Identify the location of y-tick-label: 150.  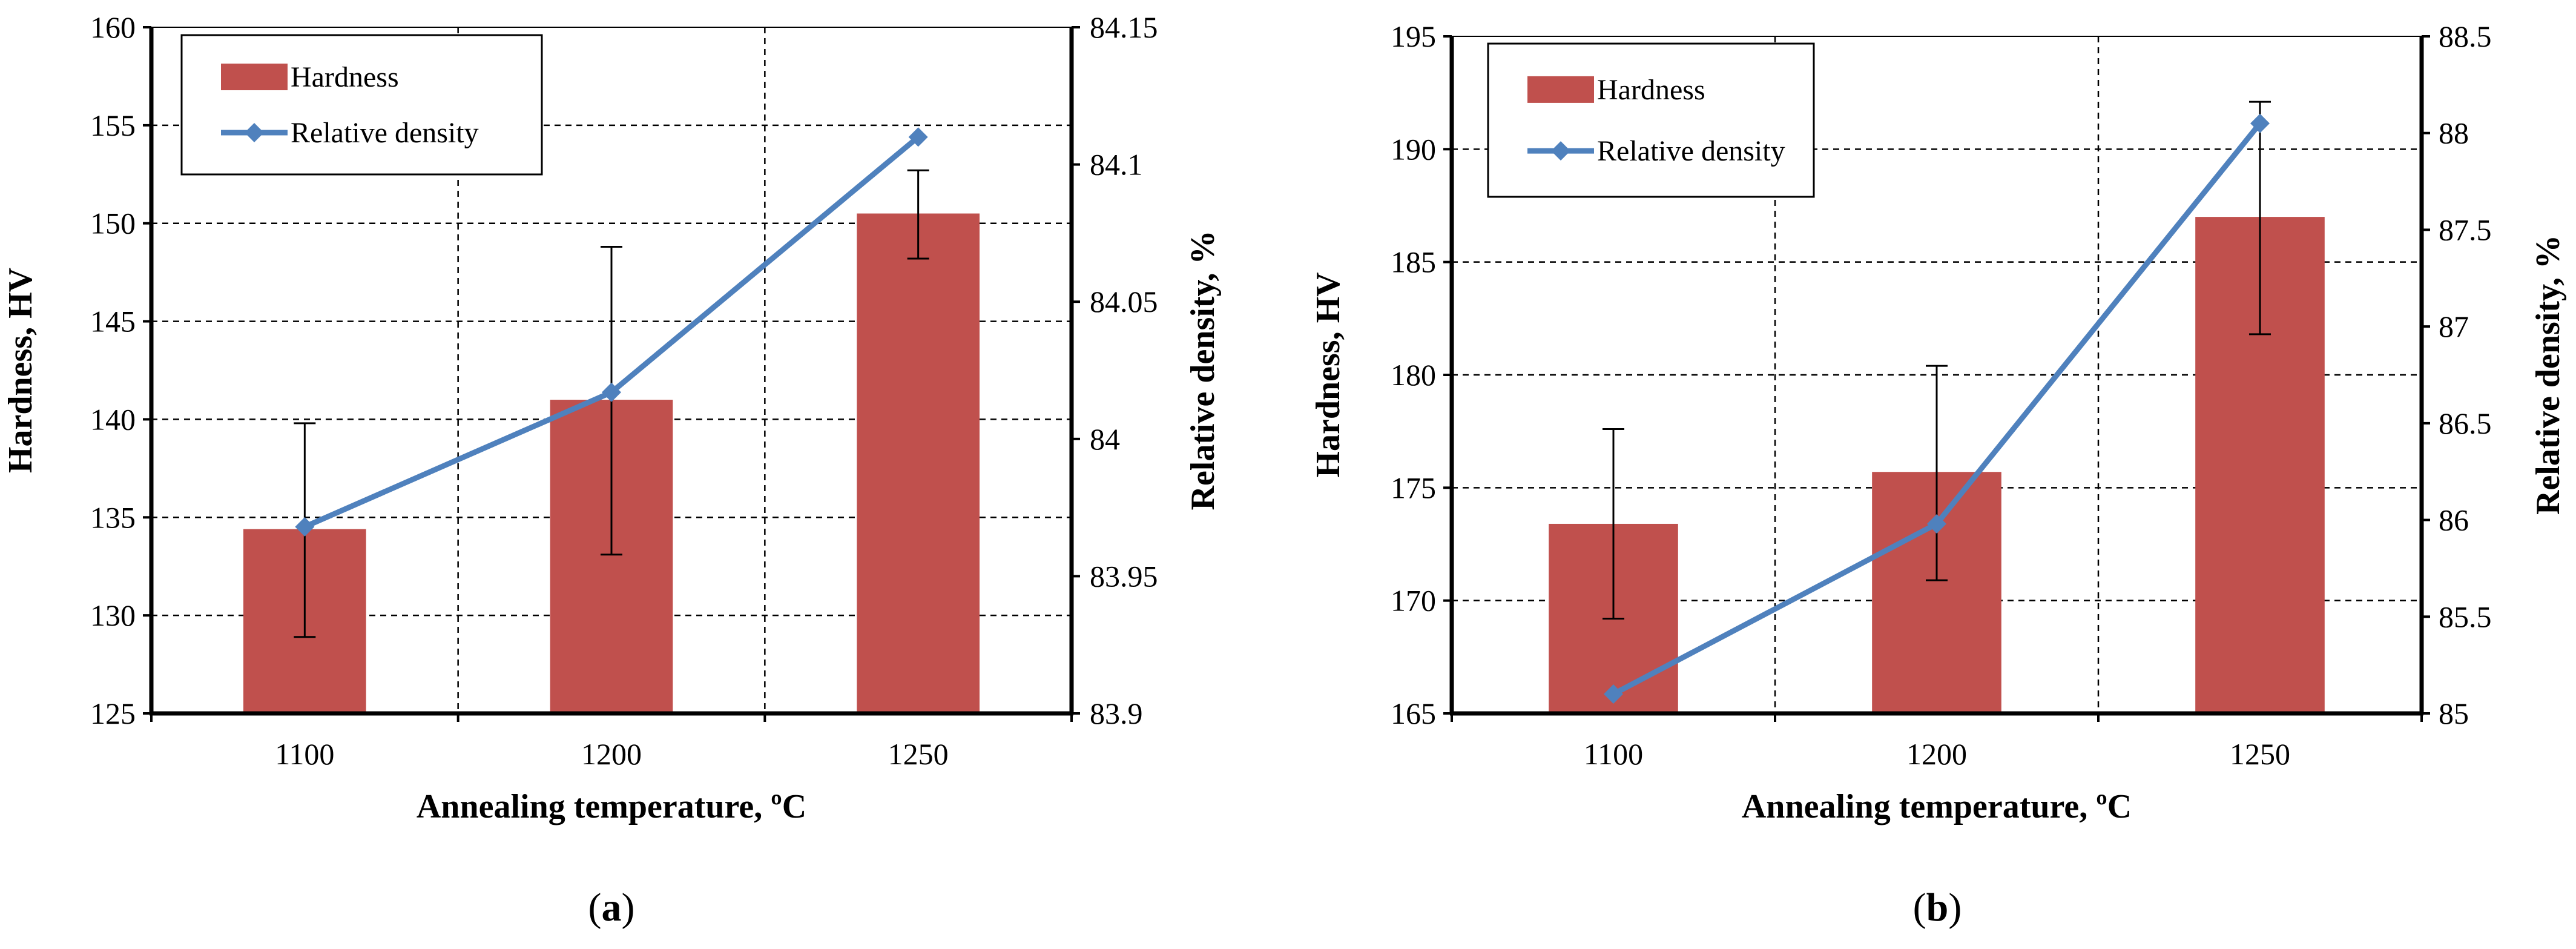
(113, 223).